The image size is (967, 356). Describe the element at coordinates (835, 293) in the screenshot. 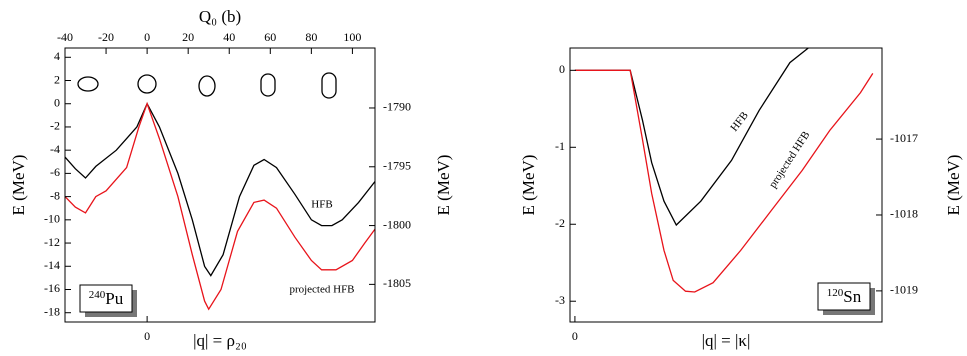

I see `mass-number: 120` at that location.